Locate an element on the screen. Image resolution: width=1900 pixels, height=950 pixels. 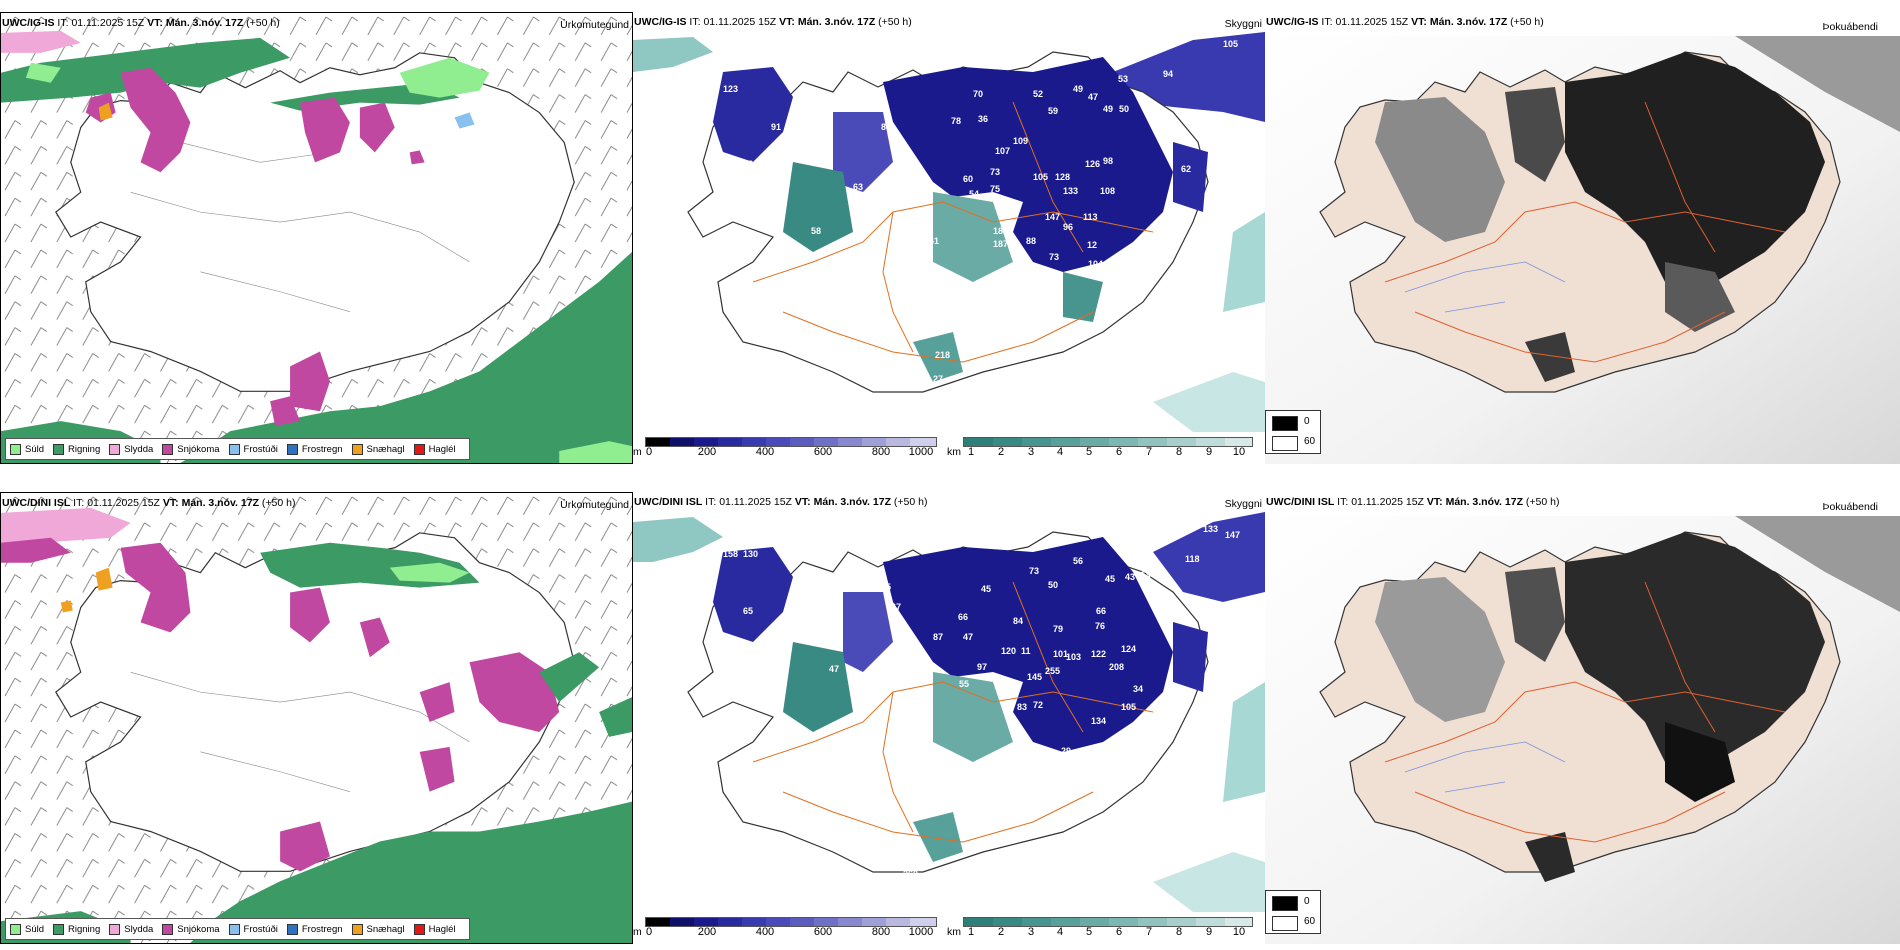
vis-number: 187 is located at coordinates (1000, 244).